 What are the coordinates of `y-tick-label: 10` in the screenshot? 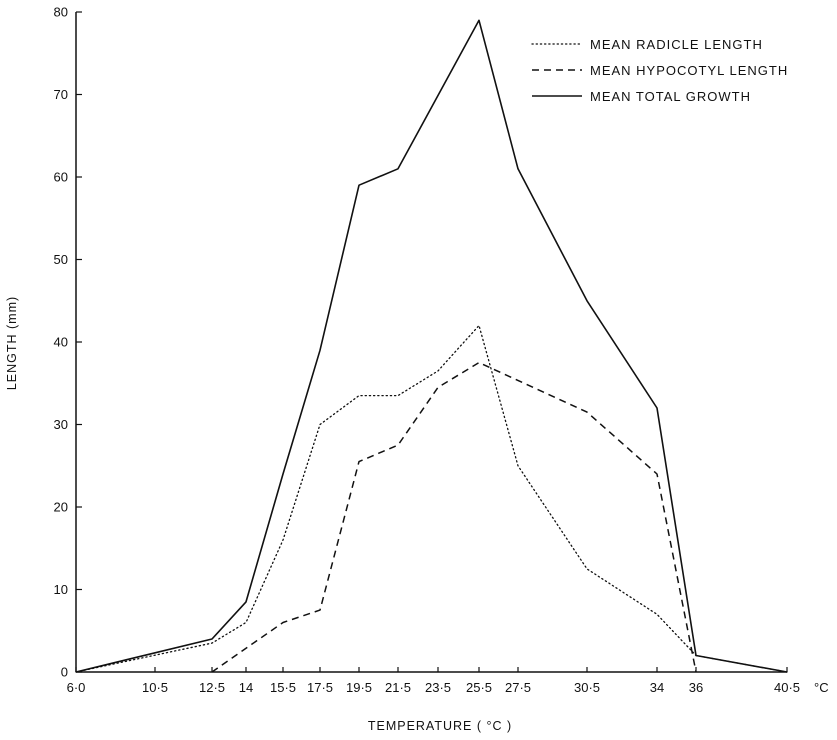 It's located at (61, 589).